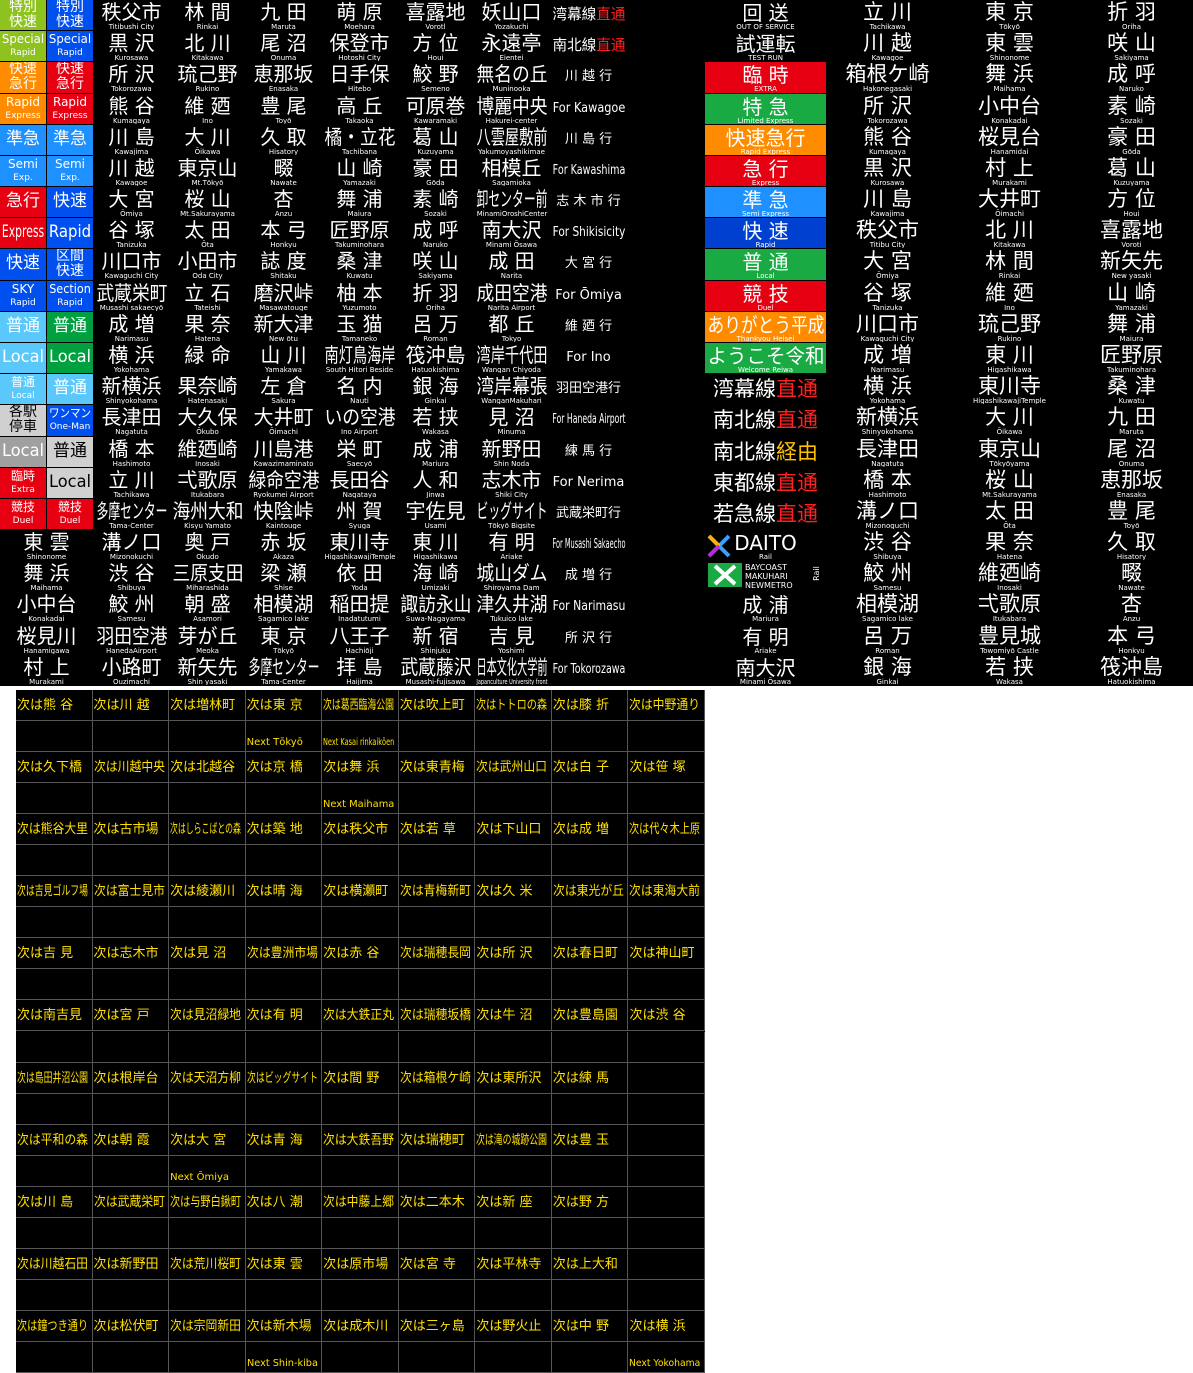 The width and height of the screenshot is (1193, 1373). Describe the element at coordinates (359, 417) in the screenshot. I see `station-name: いの空港` at that location.